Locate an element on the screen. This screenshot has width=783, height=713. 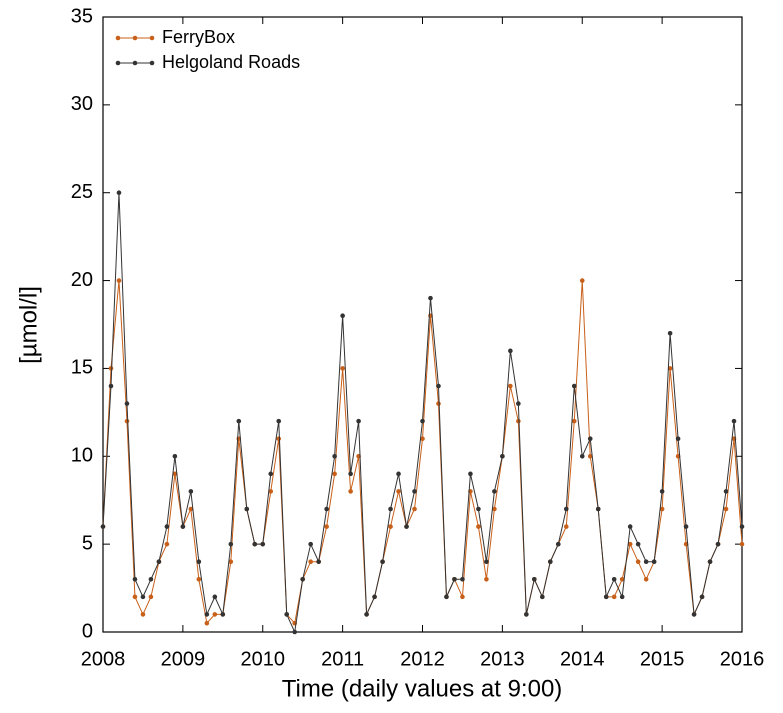
y-tick-label: 30 is located at coordinates (82, 104).